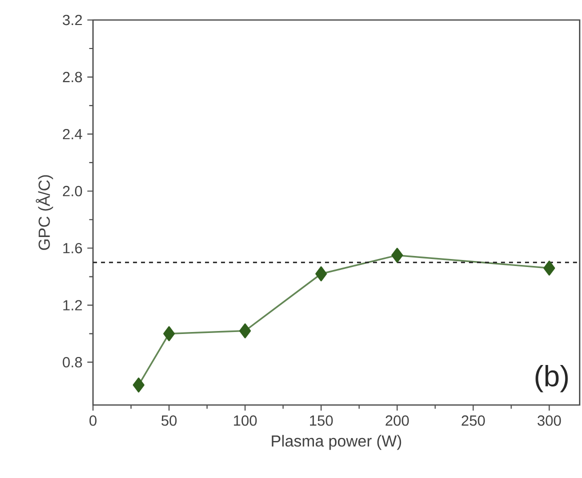 The image size is (582, 478). What do you see at coordinates (92, 420) in the screenshot?
I see `x-tick-label: 0` at bounding box center [92, 420].